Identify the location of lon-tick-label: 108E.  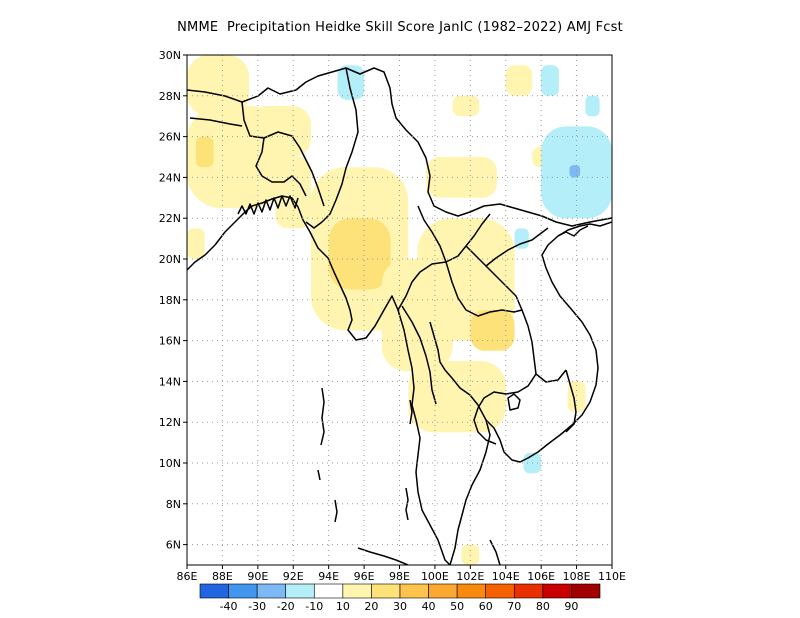
(577, 576).